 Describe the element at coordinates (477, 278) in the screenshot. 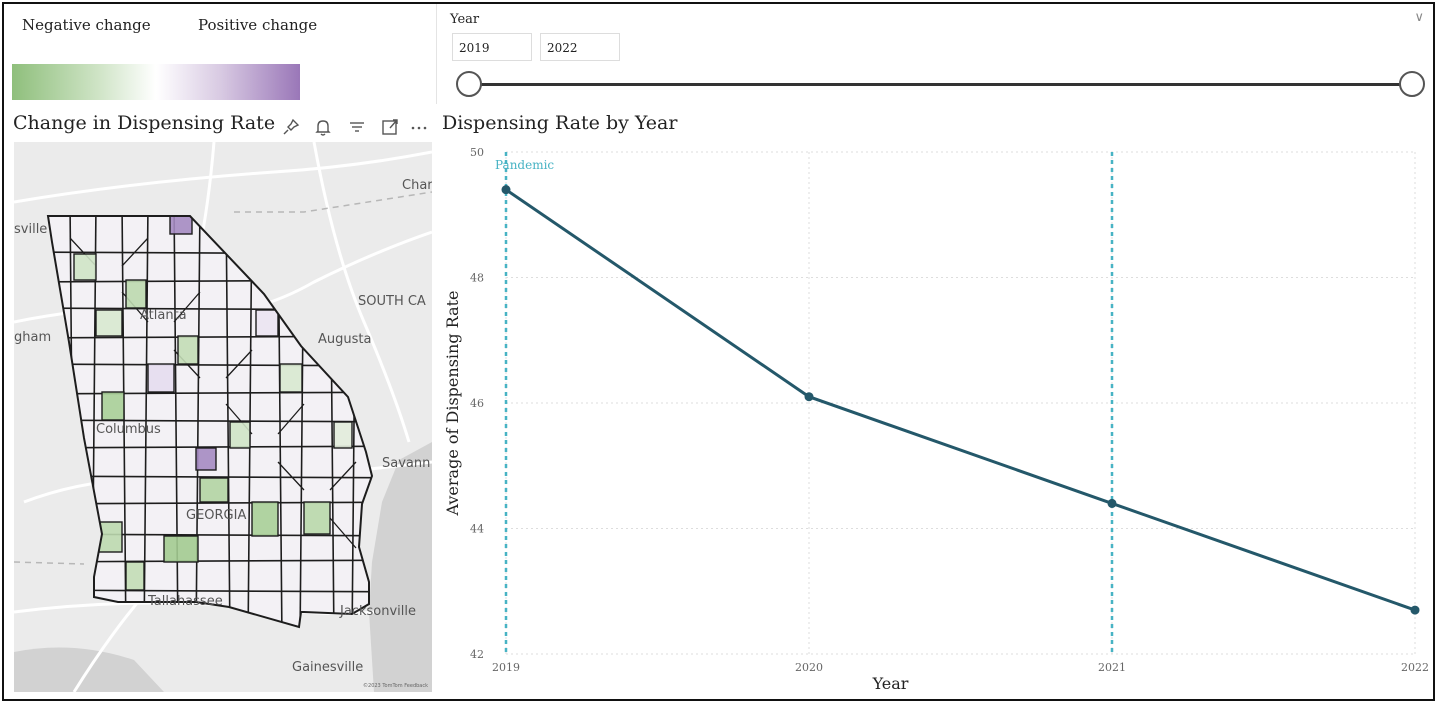

I see `y-tick-label: 48` at that location.